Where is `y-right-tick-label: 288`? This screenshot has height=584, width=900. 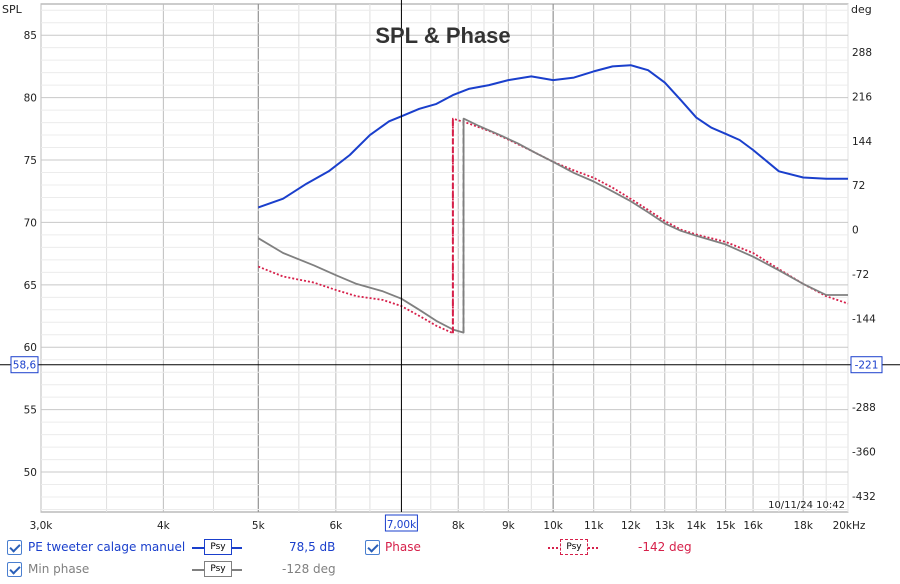
y-right-tick-label: 288 is located at coordinates (862, 53).